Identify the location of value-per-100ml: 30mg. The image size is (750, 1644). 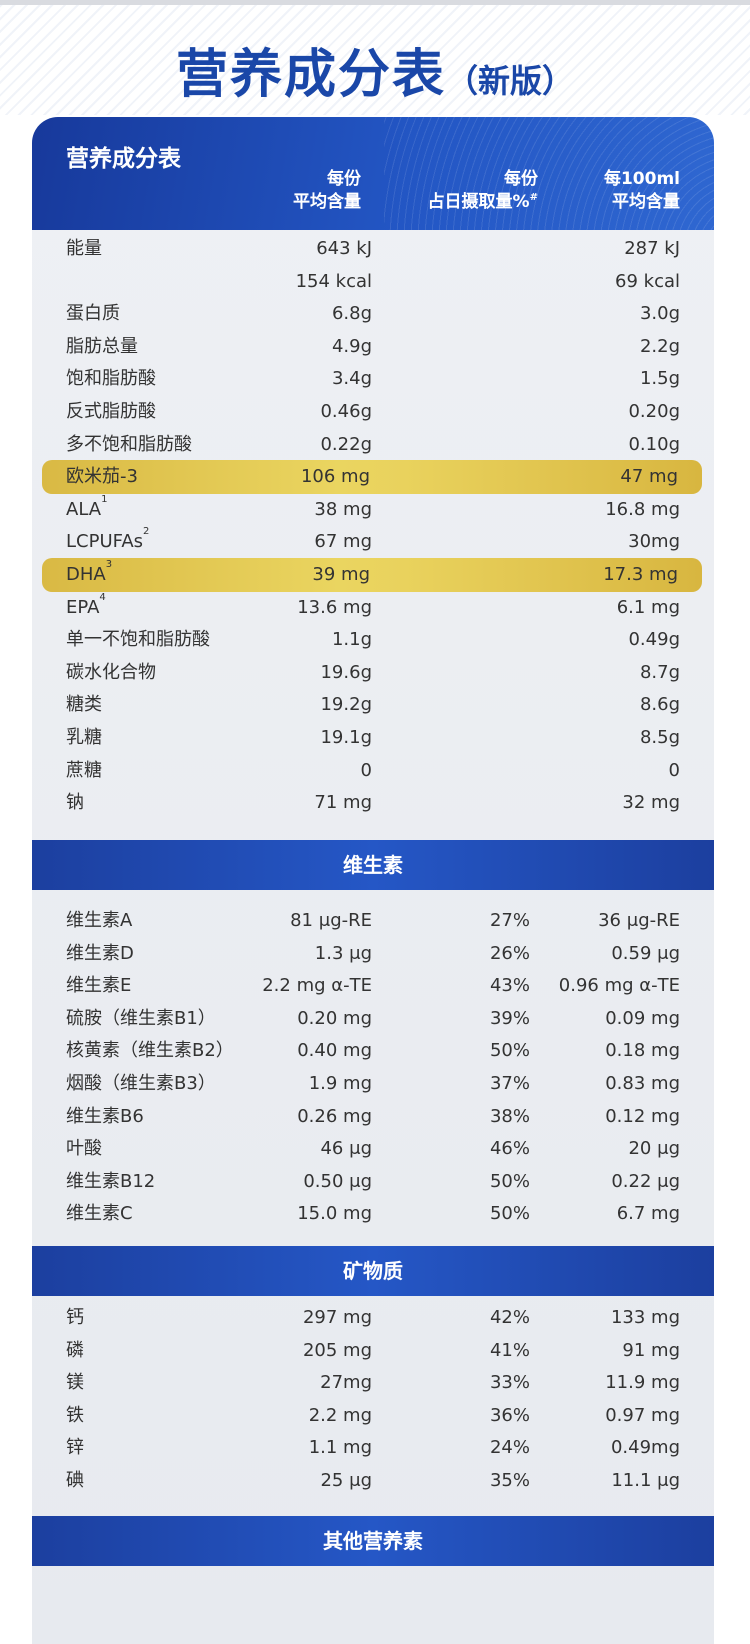
(654, 542).